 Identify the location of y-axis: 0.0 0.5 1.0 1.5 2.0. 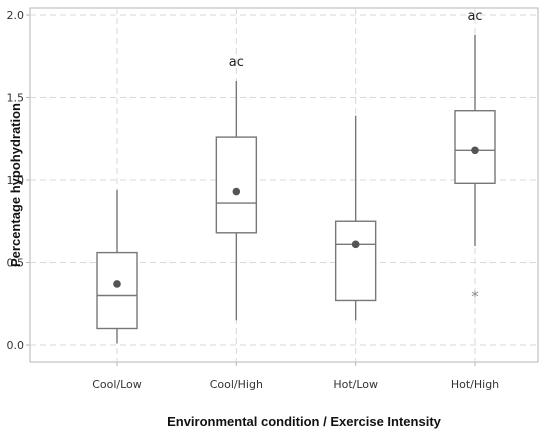
(18, 180).